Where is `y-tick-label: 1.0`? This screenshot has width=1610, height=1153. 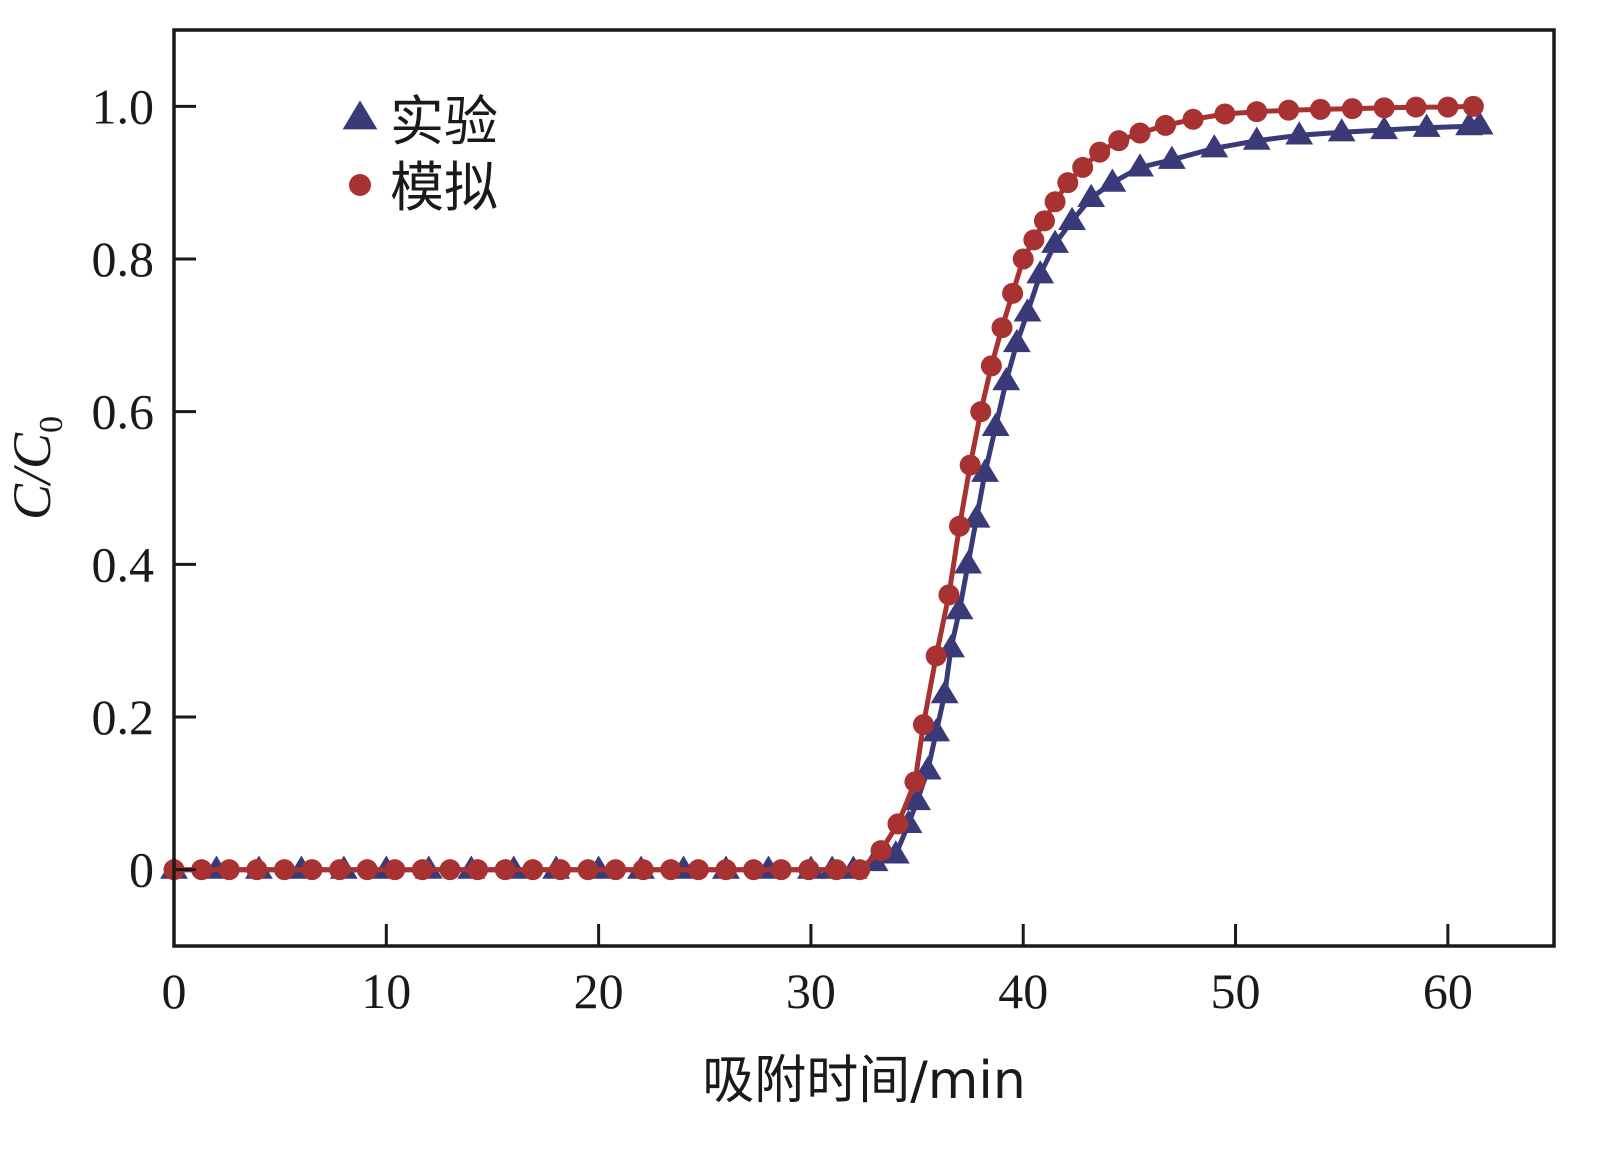
y-tick-label: 1.0 is located at coordinates (123, 106).